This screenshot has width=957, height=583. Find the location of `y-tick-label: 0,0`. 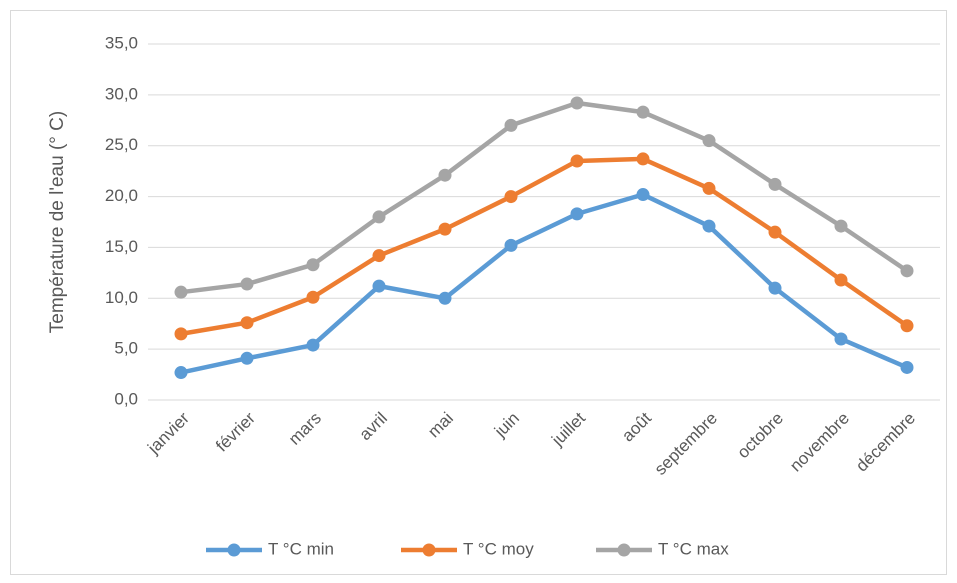

y-tick-label: 0,0 is located at coordinates (126, 398).